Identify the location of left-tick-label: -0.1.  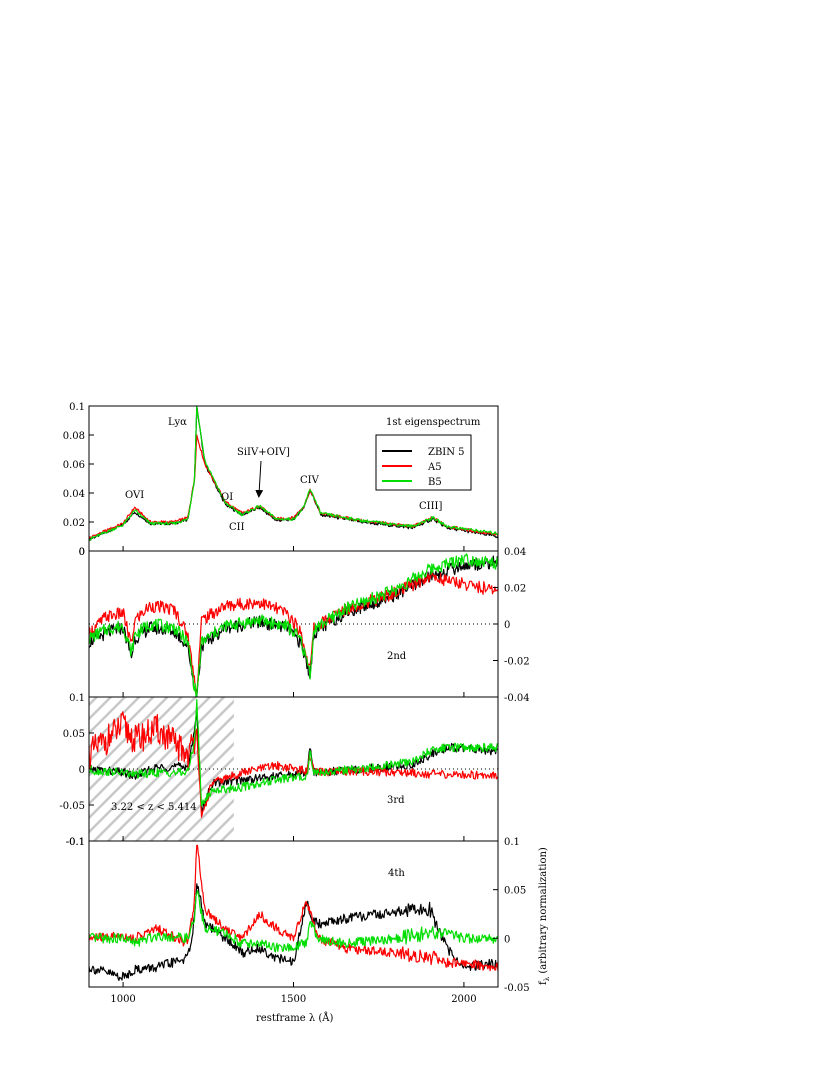
(75, 842).